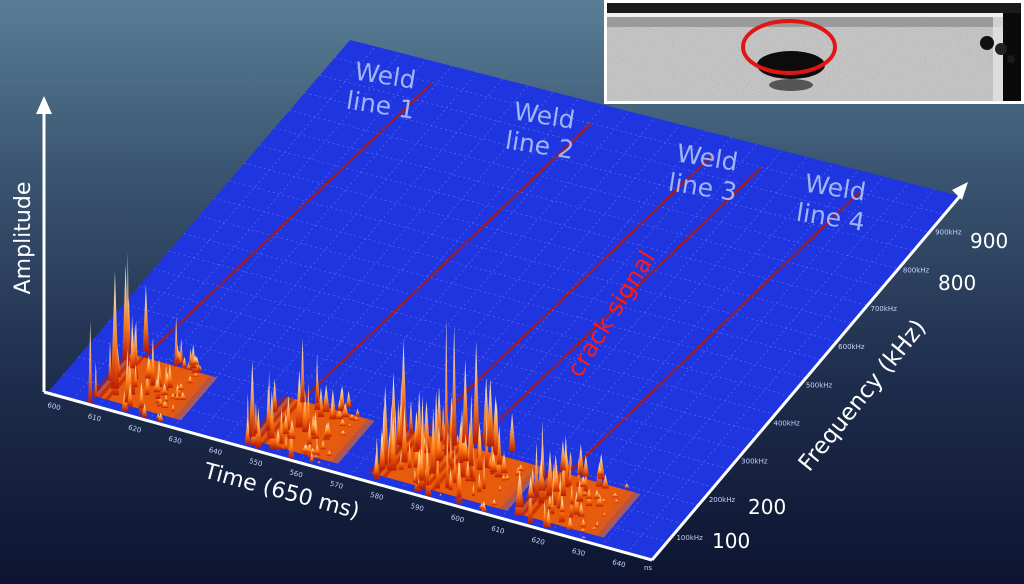 The image size is (1024, 584). Describe the element at coordinates (884, 309) in the screenshot. I see `frequency-tick-label: 700kHz` at that location.